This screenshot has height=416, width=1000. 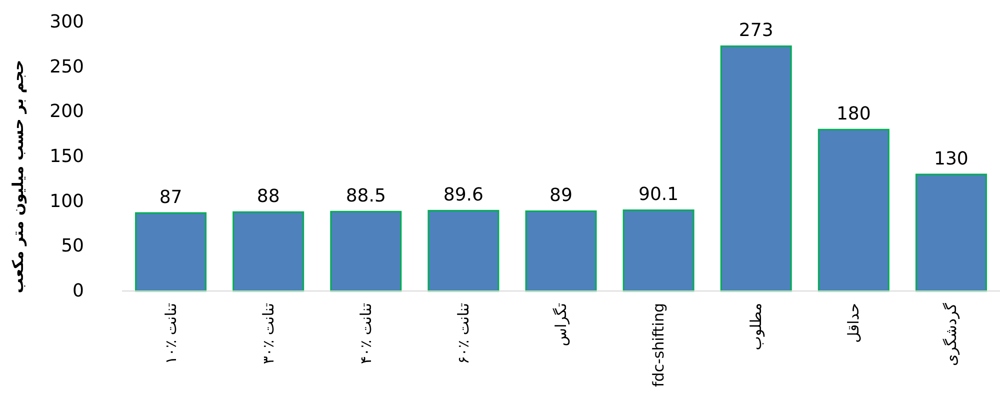 What do you see at coordinates (67, 22) in the screenshot?
I see `y-tick-label: 300` at bounding box center [67, 22].